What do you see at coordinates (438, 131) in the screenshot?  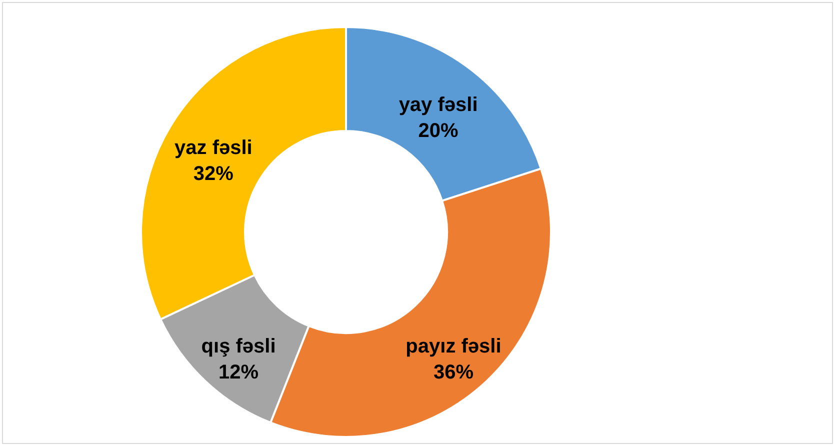 I see `data-label: 20%` at bounding box center [438, 131].